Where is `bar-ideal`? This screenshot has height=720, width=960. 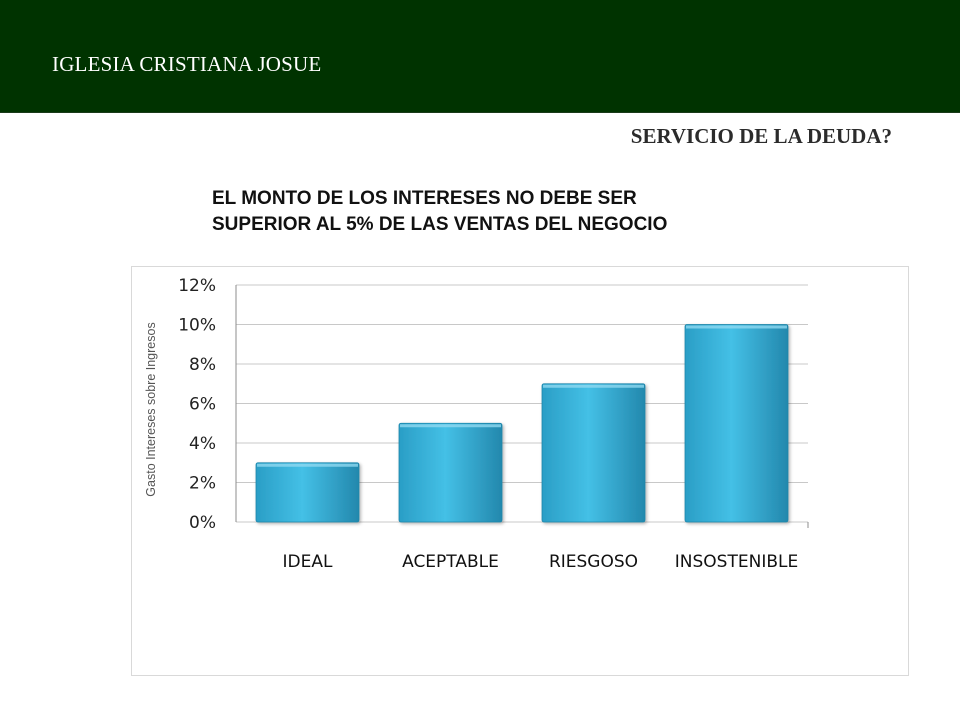 bar-ideal is located at coordinates (307, 492).